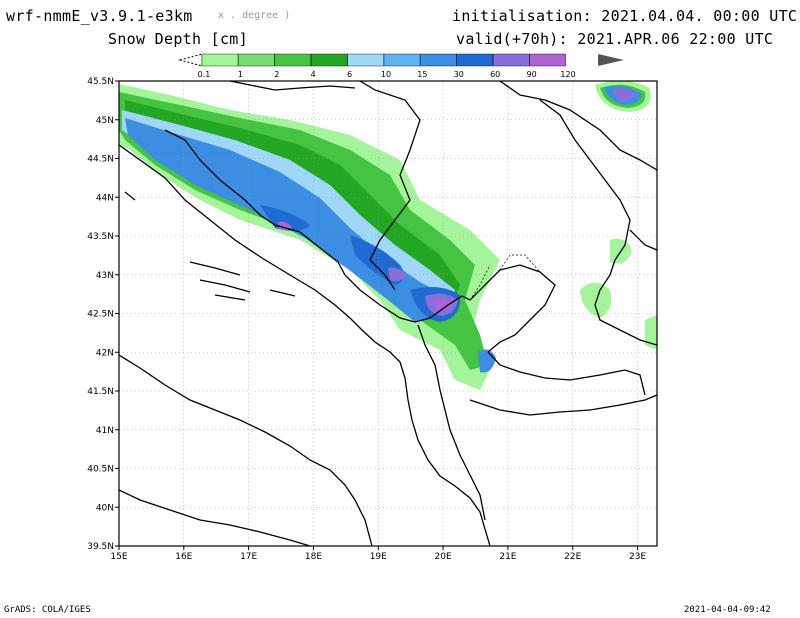 The width and height of the screenshot is (800, 618). What do you see at coordinates (395, 190) in the screenshot?
I see `border-bosnia-serbia` at bounding box center [395, 190].